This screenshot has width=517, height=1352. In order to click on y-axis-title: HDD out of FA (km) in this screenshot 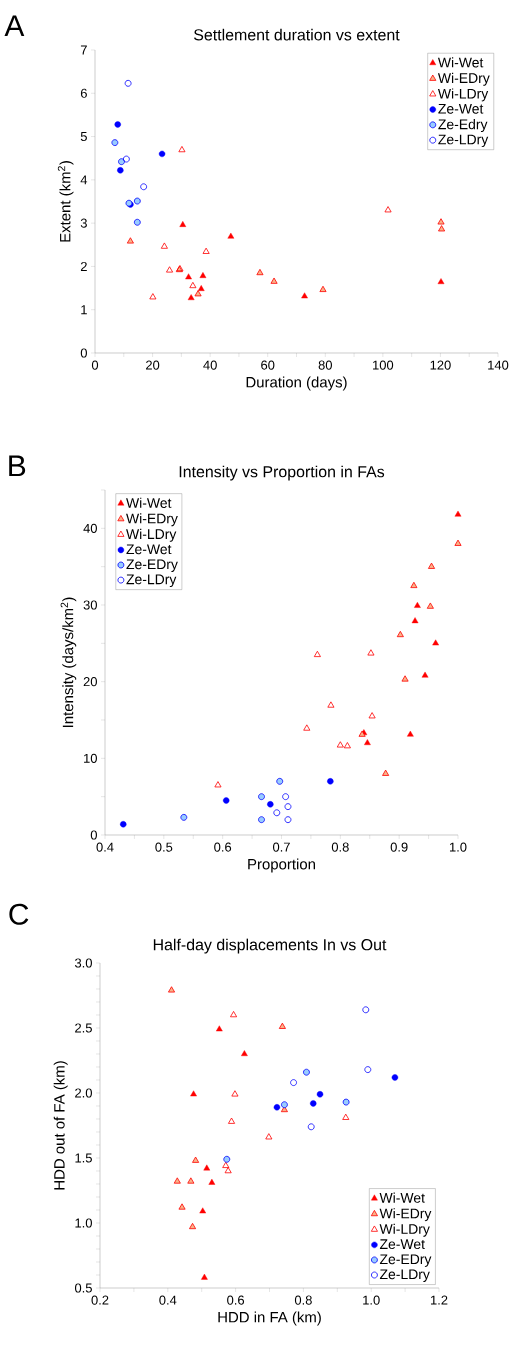, I will do `click(60, 1125)`.